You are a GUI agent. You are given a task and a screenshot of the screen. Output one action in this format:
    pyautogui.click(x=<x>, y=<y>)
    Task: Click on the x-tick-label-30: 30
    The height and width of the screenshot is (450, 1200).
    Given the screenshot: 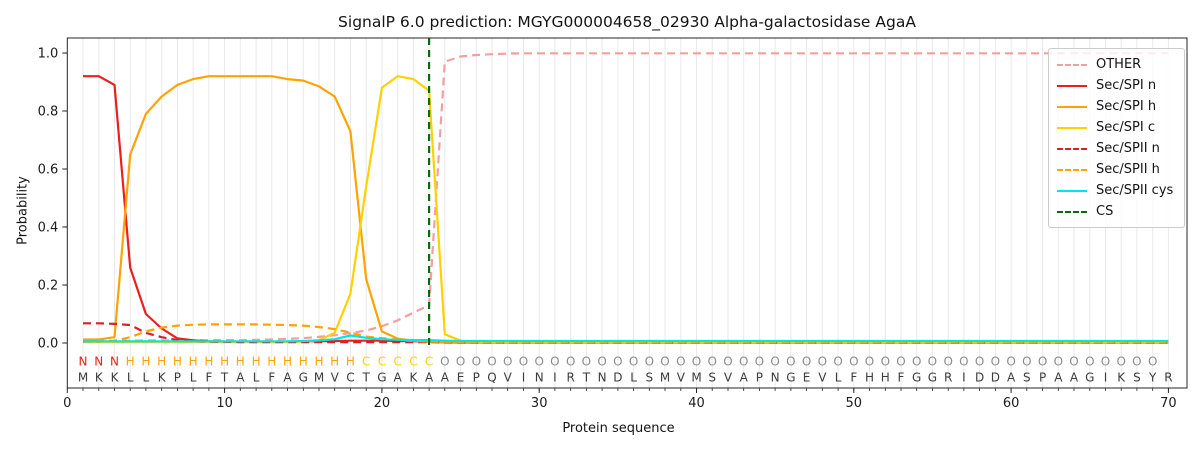 What is the action you would take?
    pyautogui.click(x=539, y=403)
    